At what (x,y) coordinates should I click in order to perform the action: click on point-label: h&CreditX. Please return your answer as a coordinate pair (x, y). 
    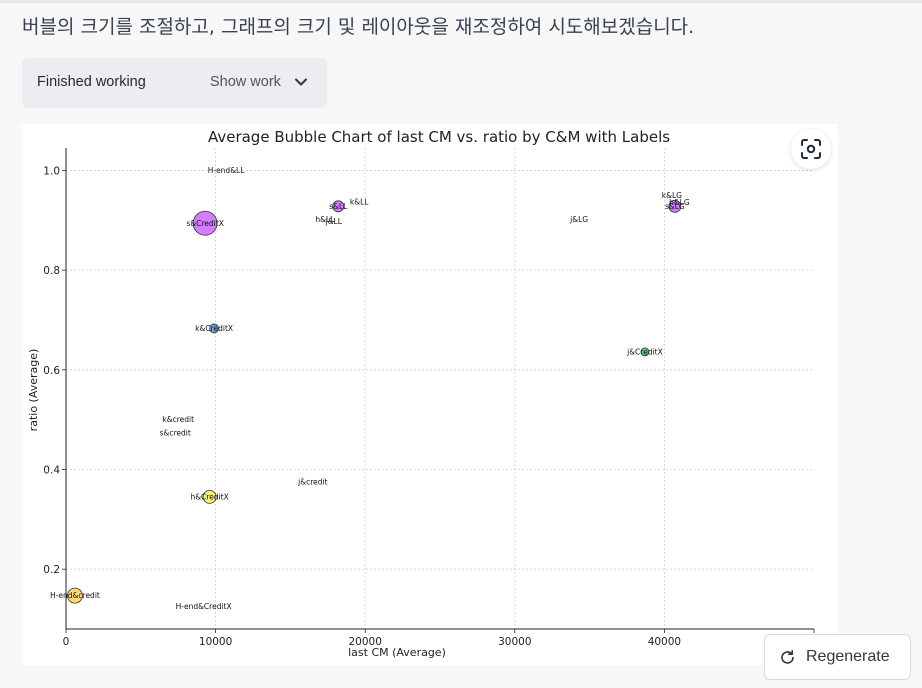
    Looking at the image, I should click on (209, 496).